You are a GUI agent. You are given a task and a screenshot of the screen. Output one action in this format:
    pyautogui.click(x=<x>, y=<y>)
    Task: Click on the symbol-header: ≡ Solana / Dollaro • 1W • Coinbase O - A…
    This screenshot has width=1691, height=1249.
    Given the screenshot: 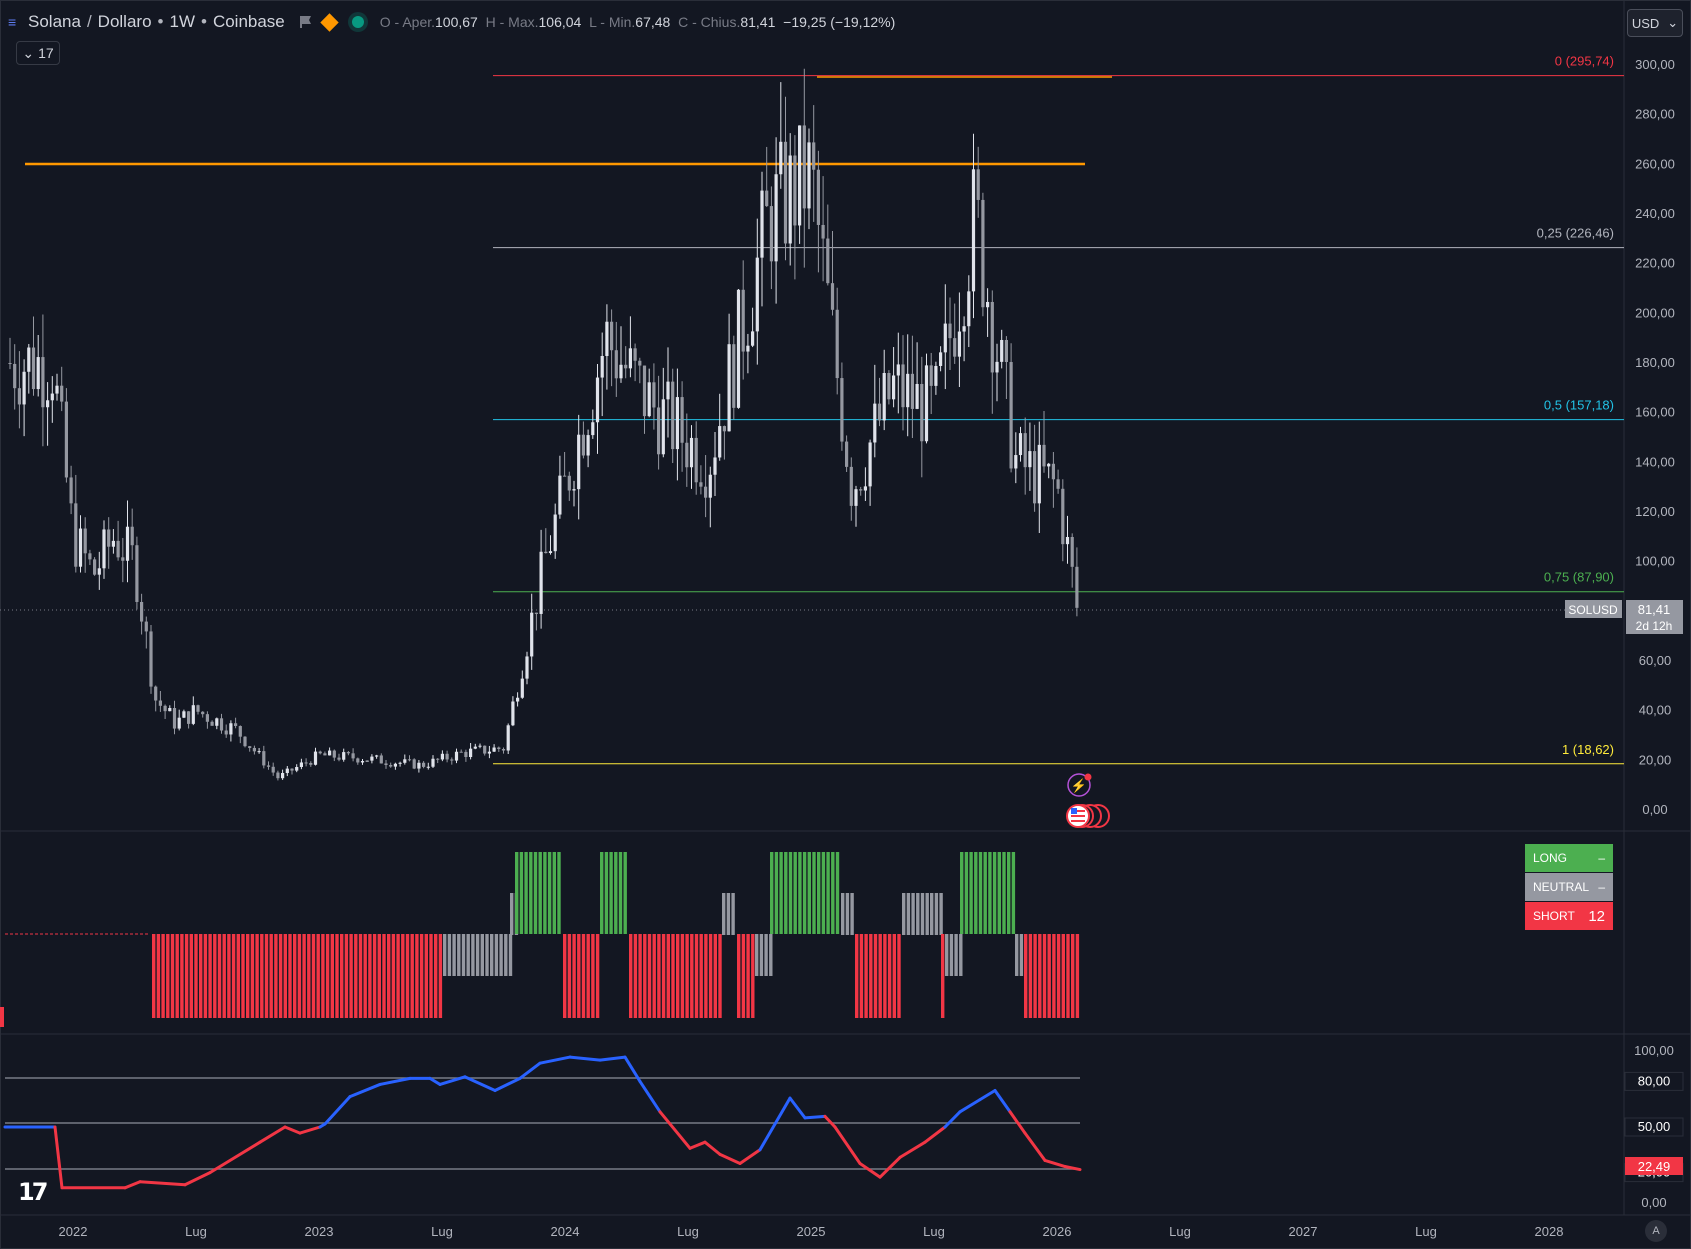 What is the action you would take?
    pyautogui.click(x=451, y=22)
    